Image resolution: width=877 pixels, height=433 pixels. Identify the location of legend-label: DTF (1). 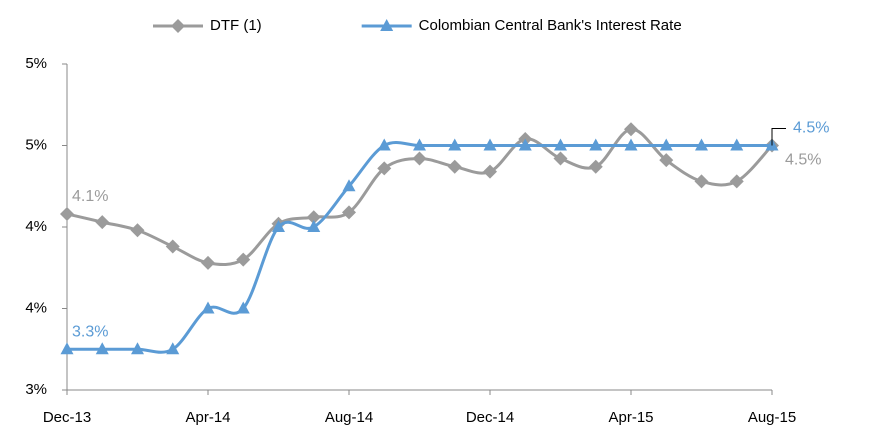
(236, 25).